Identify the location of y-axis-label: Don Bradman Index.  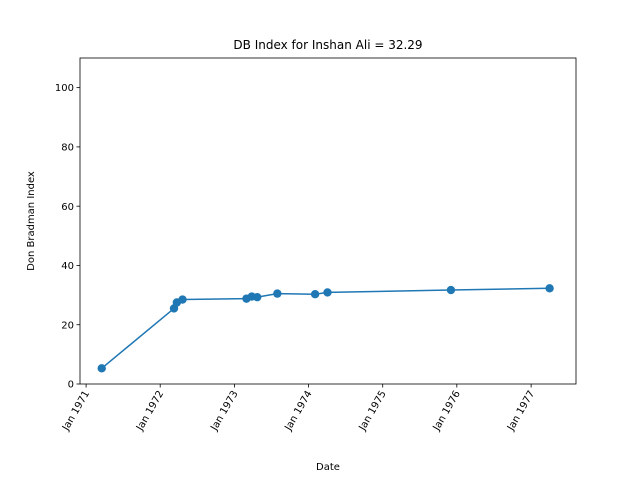
(31, 221).